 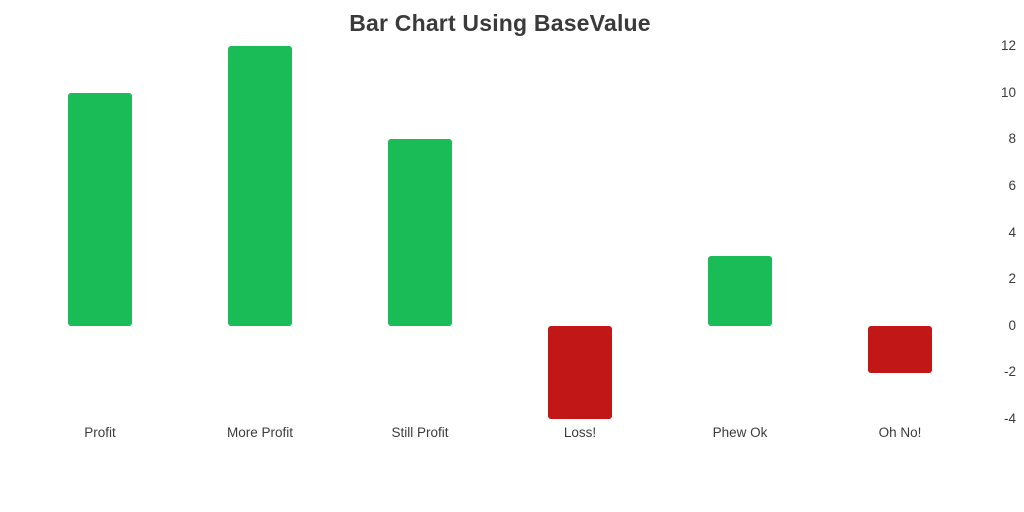 What do you see at coordinates (260, 432) in the screenshot?
I see `x-axis-label: More Profit` at bounding box center [260, 432].